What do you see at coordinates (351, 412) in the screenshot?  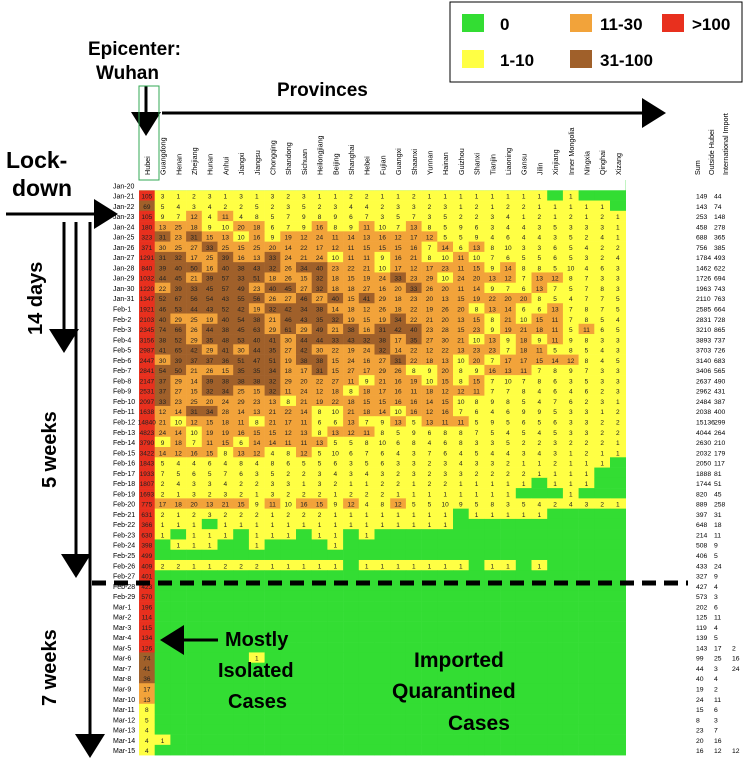 I see `cell-value: 21` at bounding box center [351, 412].